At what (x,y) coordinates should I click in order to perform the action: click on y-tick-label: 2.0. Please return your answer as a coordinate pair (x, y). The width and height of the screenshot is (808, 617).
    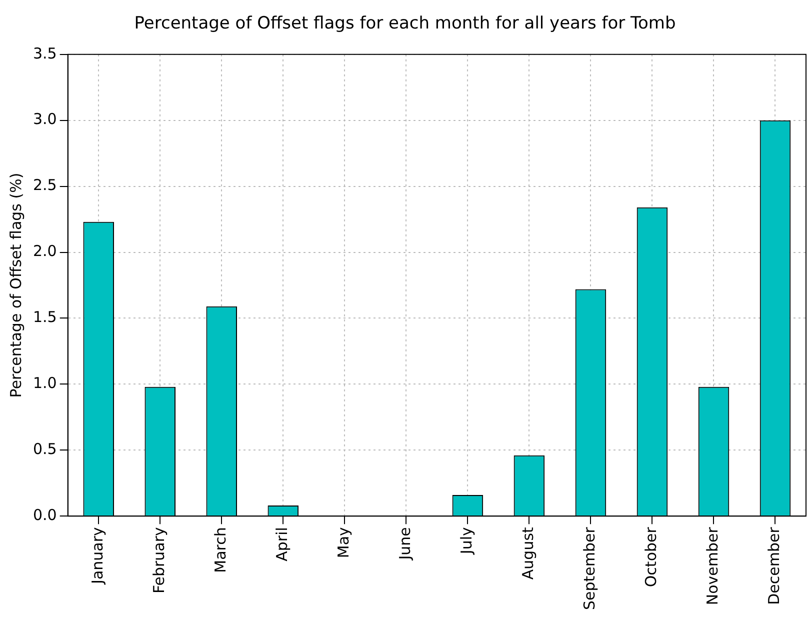
    Looking at the image, I should click on (44, 251).